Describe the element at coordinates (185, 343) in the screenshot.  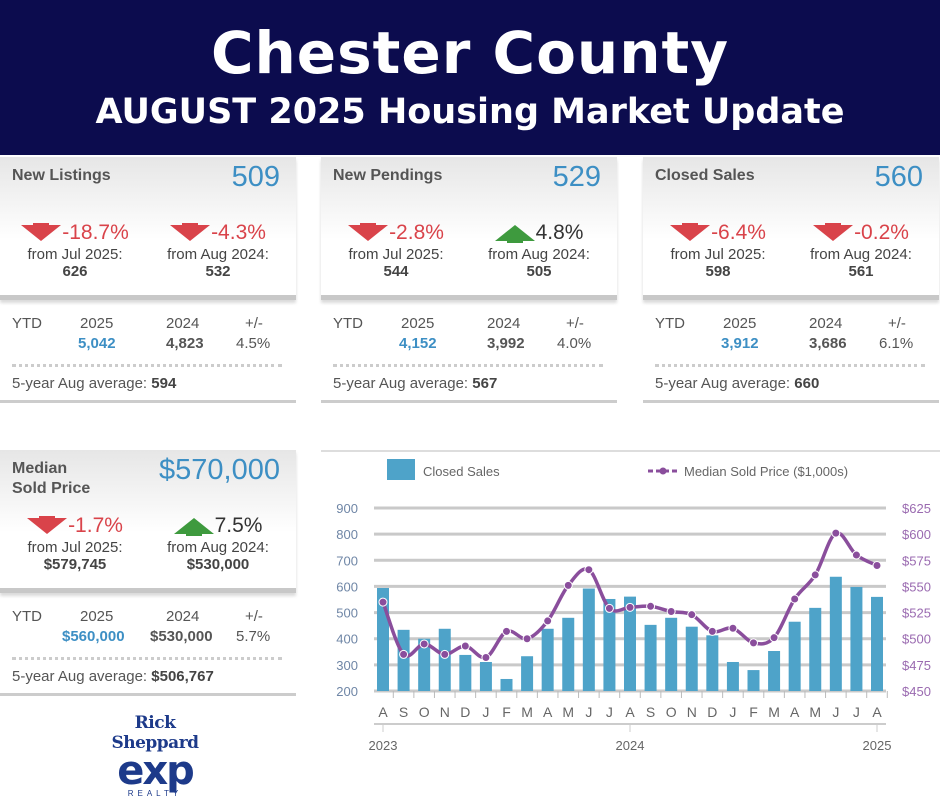
I see `ytd-value2: 4,823` at that location.